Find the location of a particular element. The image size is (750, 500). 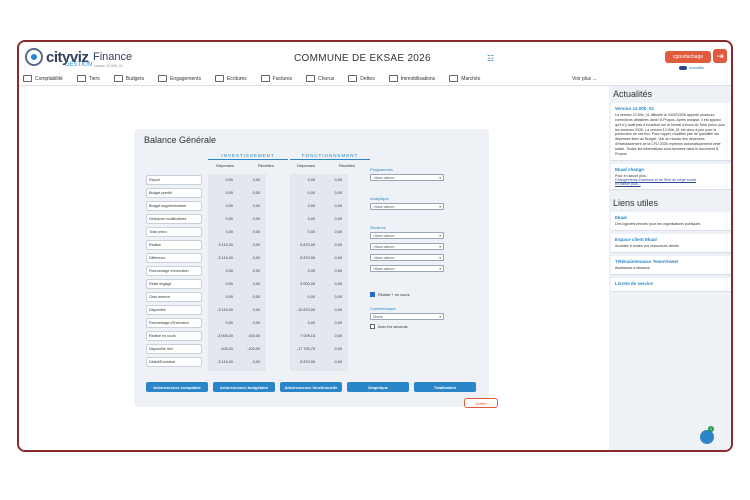

row-label: Report is located at coordinates (174, 180).